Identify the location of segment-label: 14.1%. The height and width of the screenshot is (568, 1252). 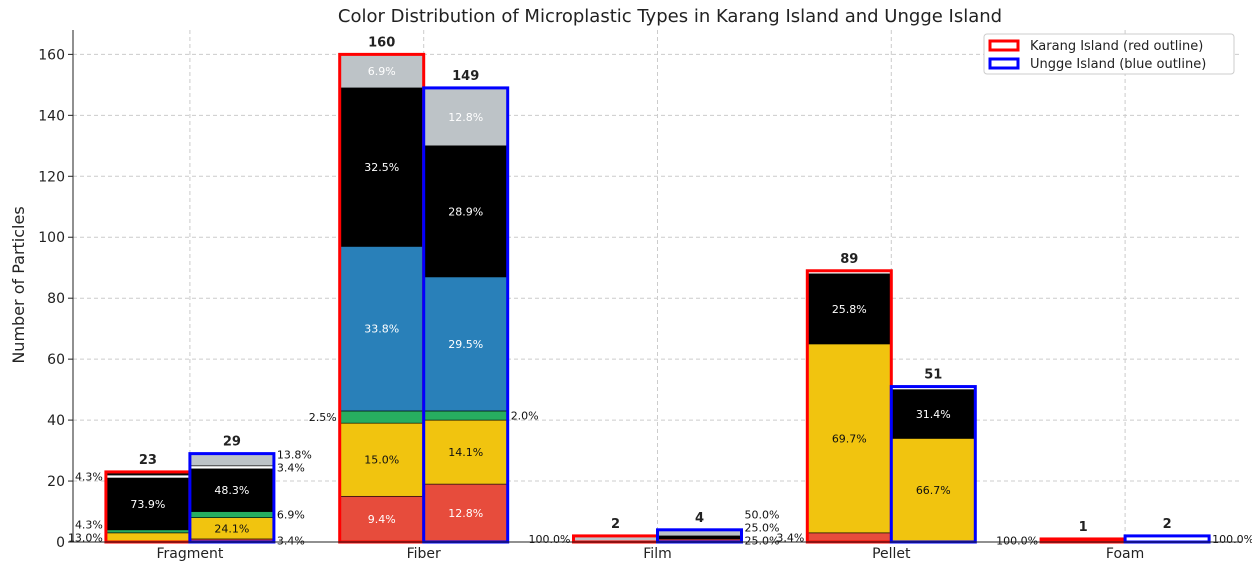
(465, 452).